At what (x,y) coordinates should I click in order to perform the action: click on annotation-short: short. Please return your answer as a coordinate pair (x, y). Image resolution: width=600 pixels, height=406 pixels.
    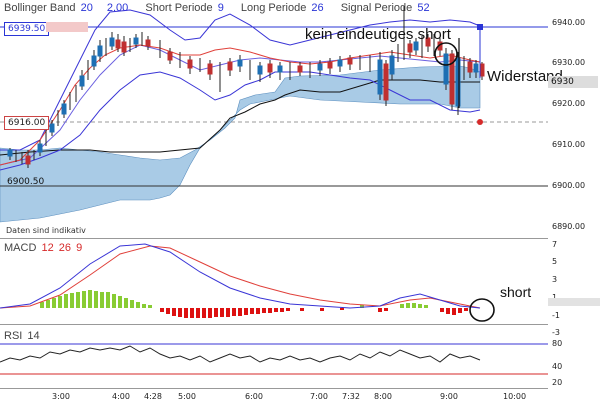
    Looking at the image, I should click on (516, 292).